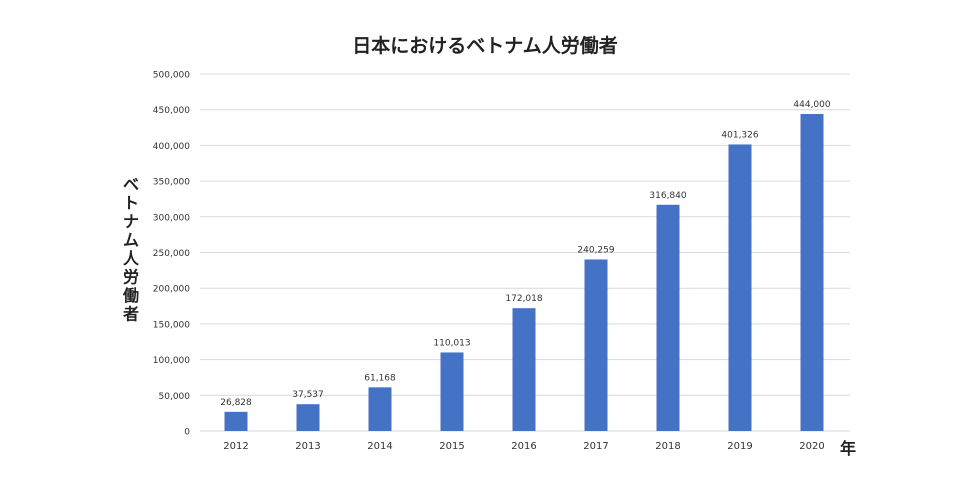  What do you see at coordinates (595, 250) in the screenshot?
I see `data-label: 240,259` at bounding box center [595, 250].